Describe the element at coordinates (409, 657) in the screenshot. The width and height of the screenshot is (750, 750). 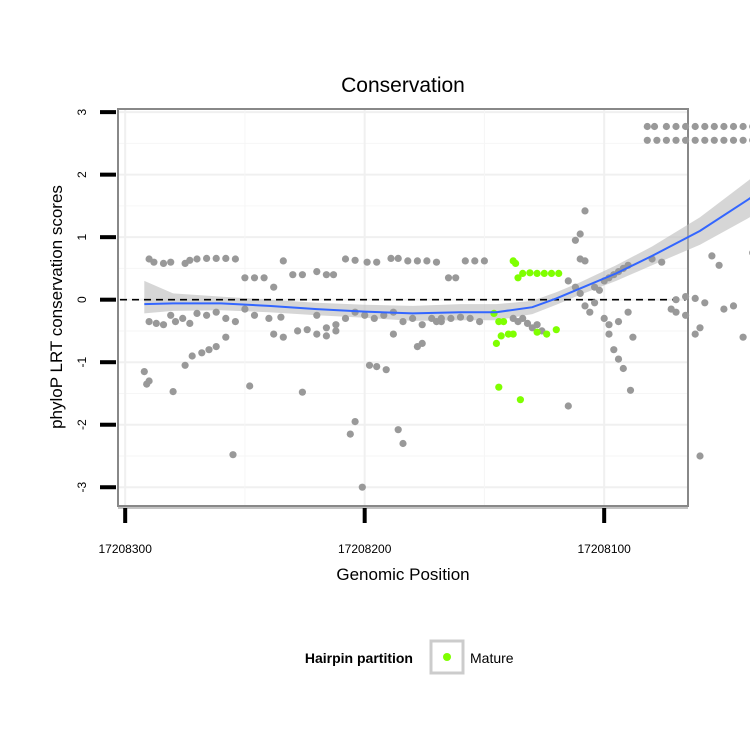
I see `legend: Hairpin partition Mature` at that location.